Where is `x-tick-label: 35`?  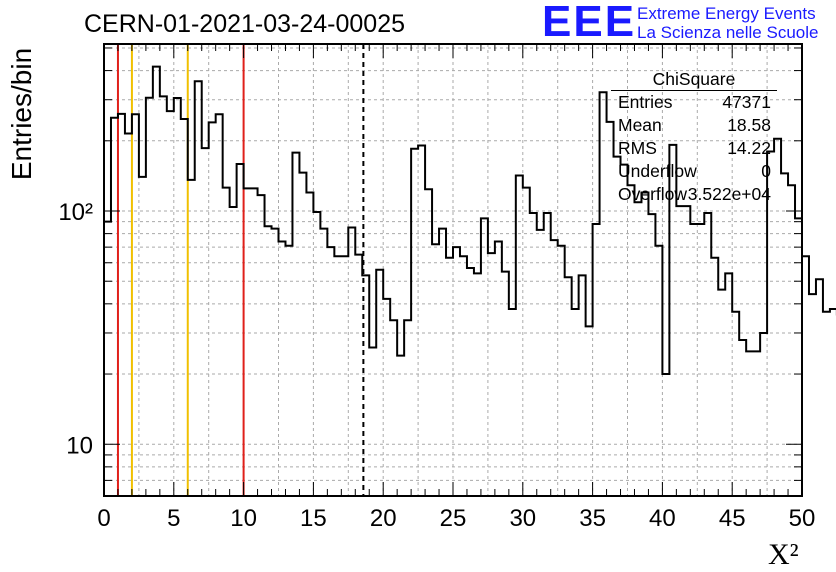 x-tick-label: 35 is located at coordinates (592, 518).